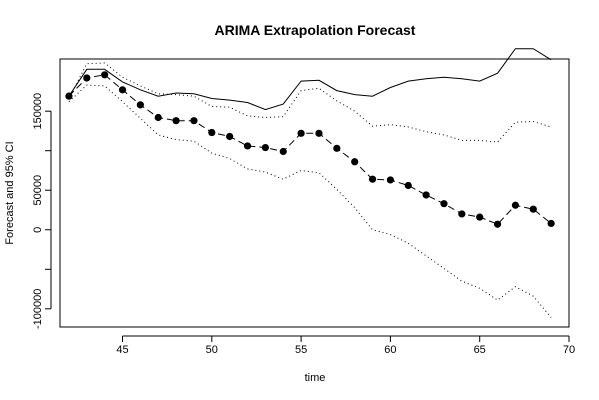 The width and height of the screenshot is (599, 400). Describe the element at coordinates (390, 350) in the screenshot. I see `x-tick-label: 60` at that location.